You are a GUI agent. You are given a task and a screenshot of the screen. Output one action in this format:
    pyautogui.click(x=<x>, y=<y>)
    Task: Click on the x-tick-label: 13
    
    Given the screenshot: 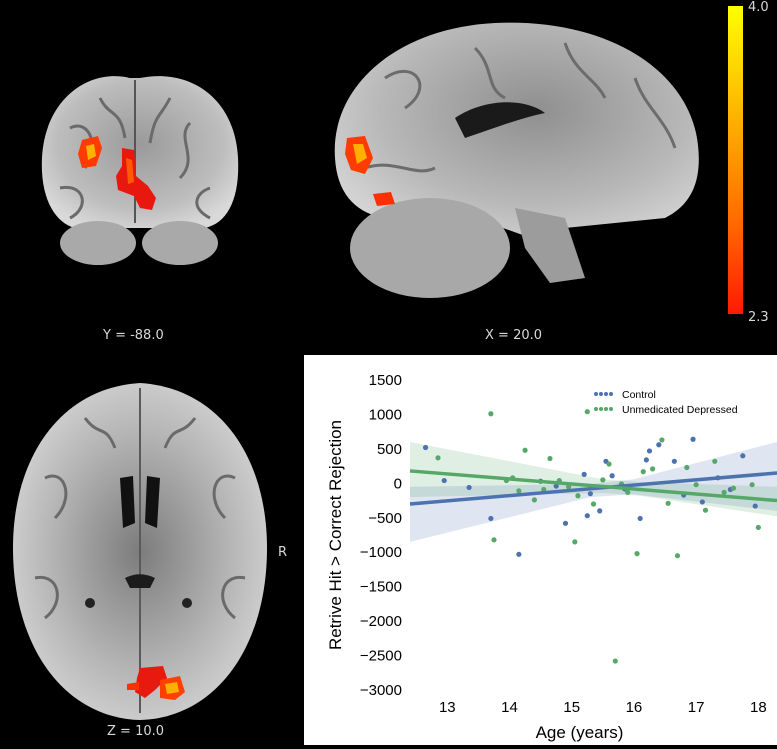 What is the action you would take?
    pyautogui.click(x=447, y=707)
    